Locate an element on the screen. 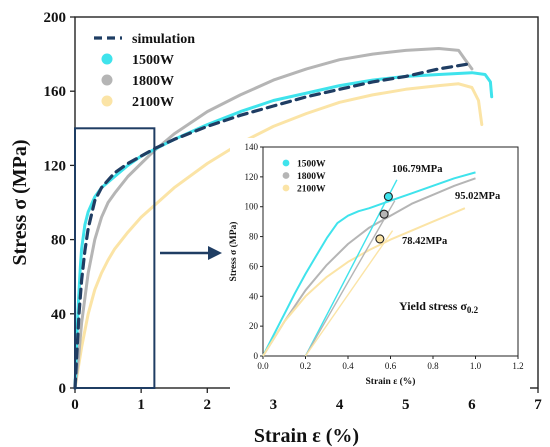 The width and height of the screenshot is (550, 447). legend-label: 1500W is located at coordinates (153, 60).